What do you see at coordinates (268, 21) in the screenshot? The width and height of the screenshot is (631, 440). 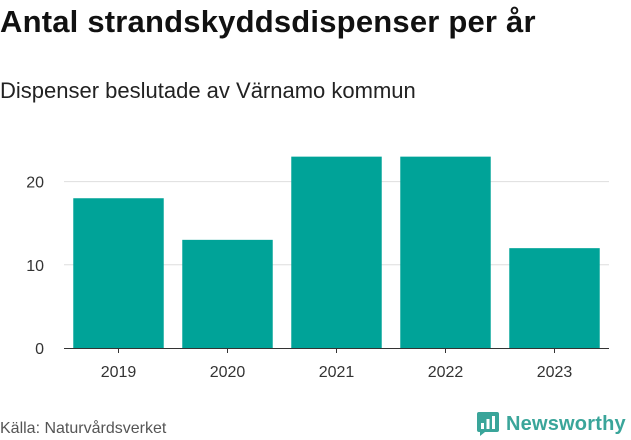 I see `chart-title: Antal strandskyddsdispenser per år` at bounding box center [268, 21].